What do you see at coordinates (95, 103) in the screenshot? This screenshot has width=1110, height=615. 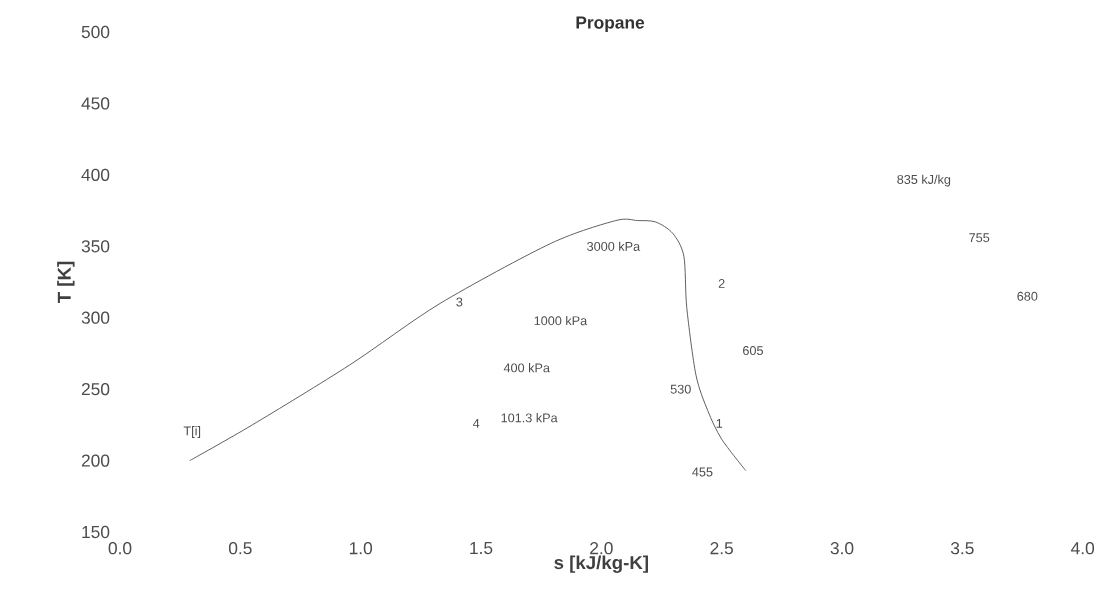 I see `y-tick-label: 450` at bounding box center [95, 103].